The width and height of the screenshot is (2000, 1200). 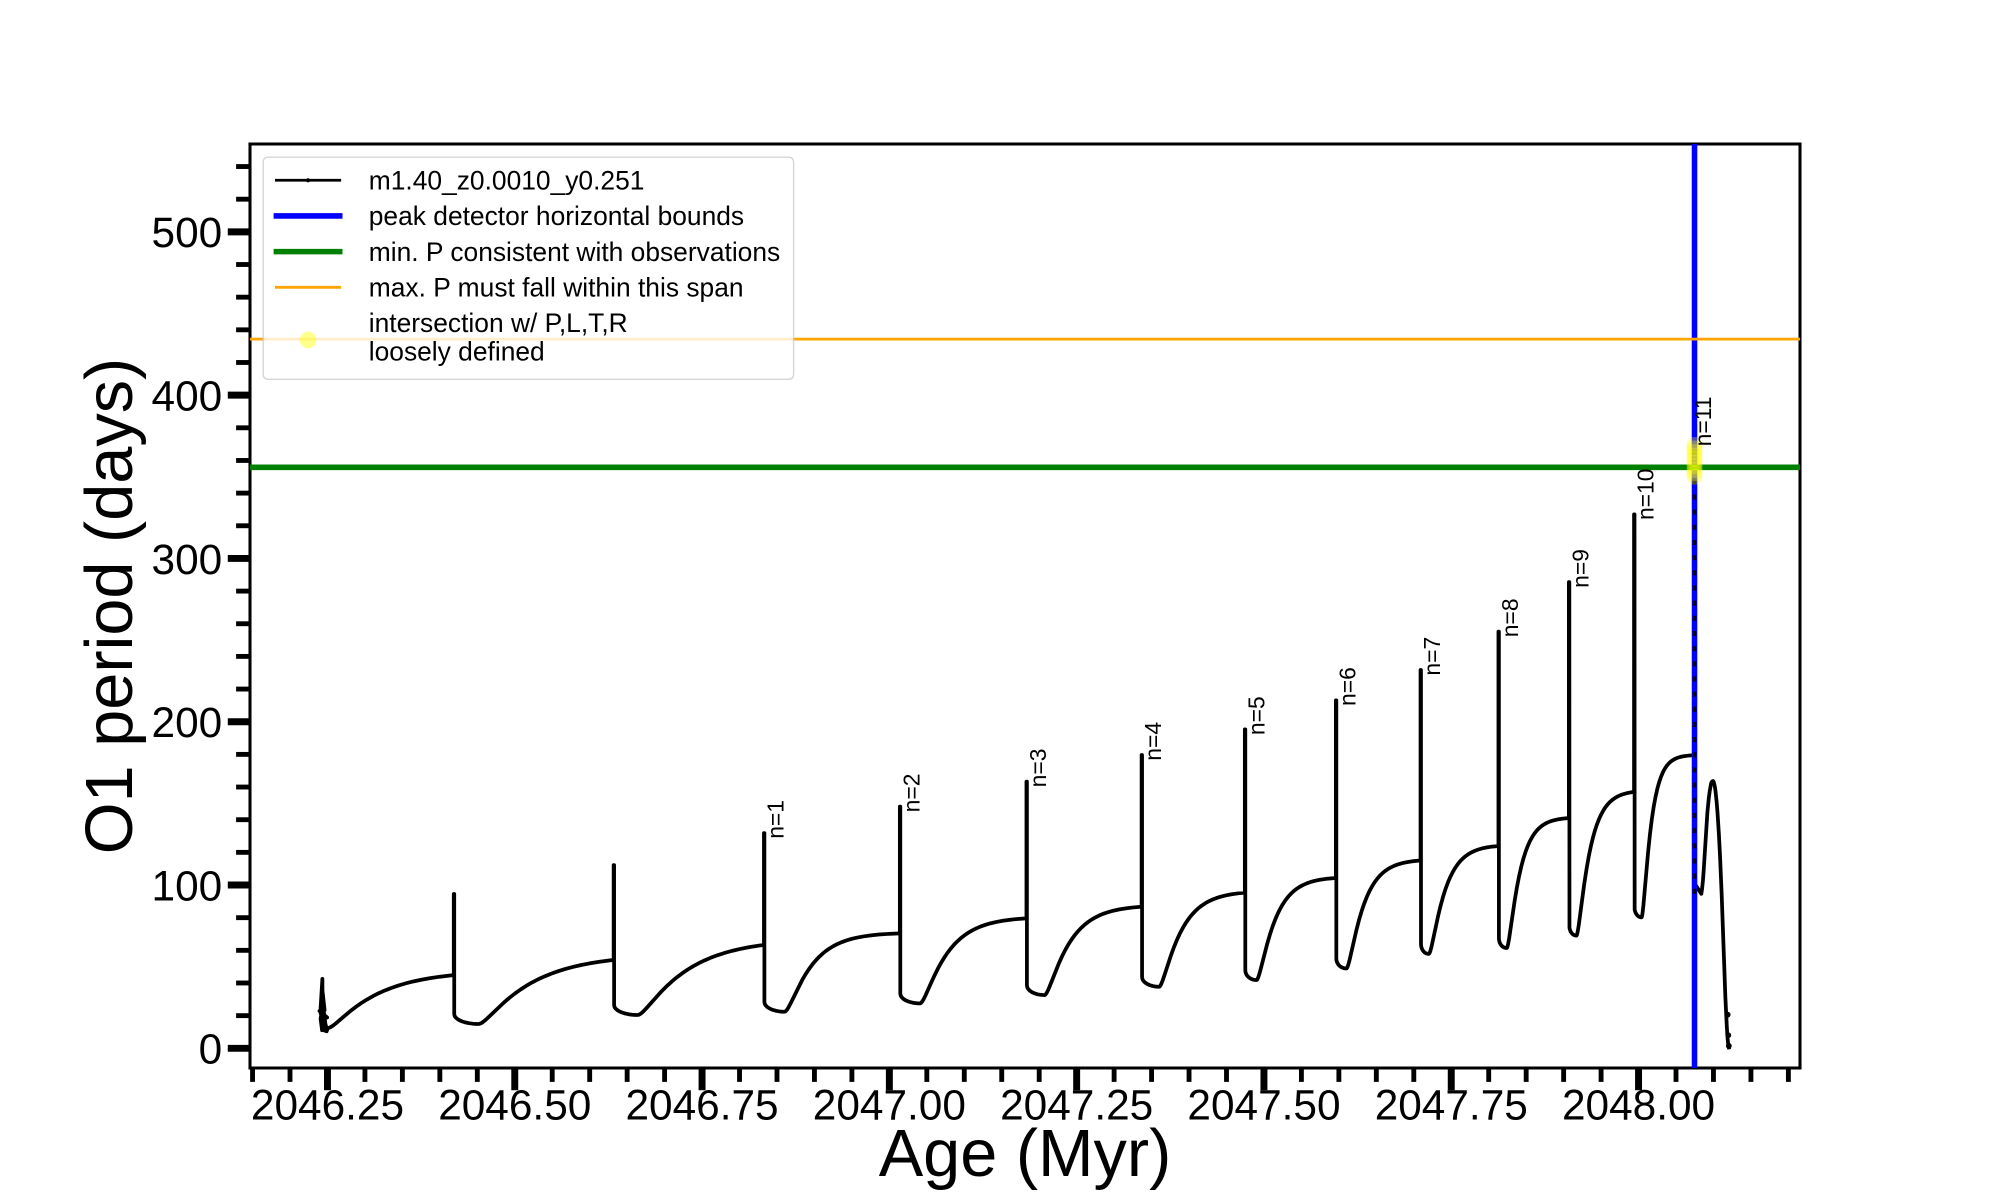 What do you see at coordinates (1580, 568) in the screenshot?
I see `svg-text: n=9` at bounding box center [1580, 568].